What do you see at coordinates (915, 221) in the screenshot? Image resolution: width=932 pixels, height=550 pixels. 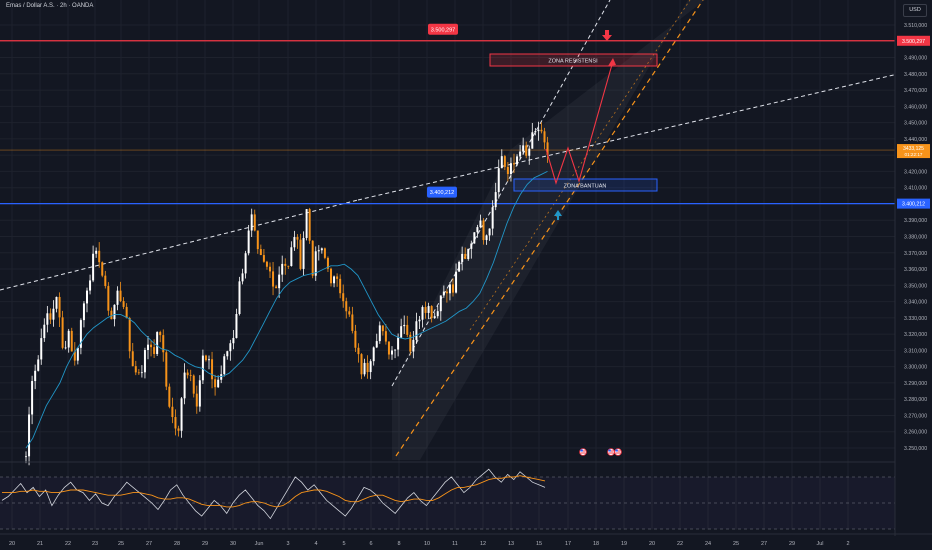 I see `price-tick-label: 3.390,000` at bounding box center [915, 221].